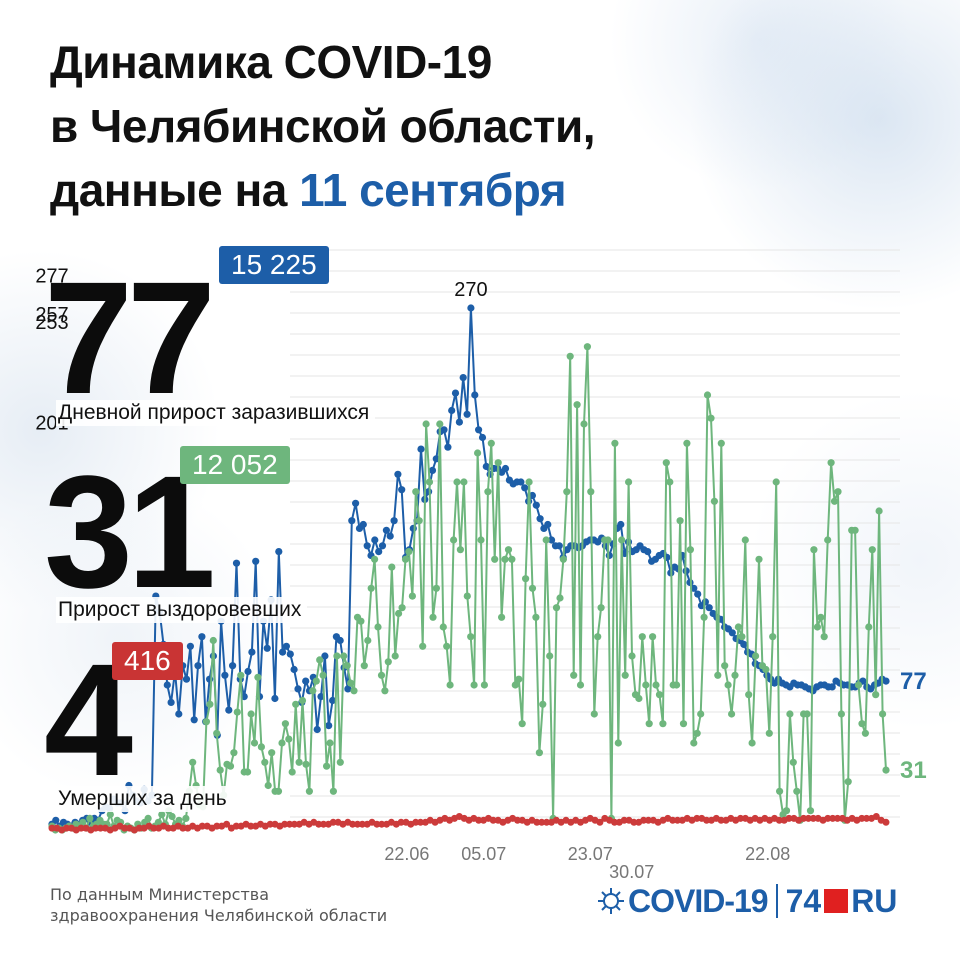  Describe the element at coordinates (51, 315) in the screenshot. I see `peak-label: 257` at that location.